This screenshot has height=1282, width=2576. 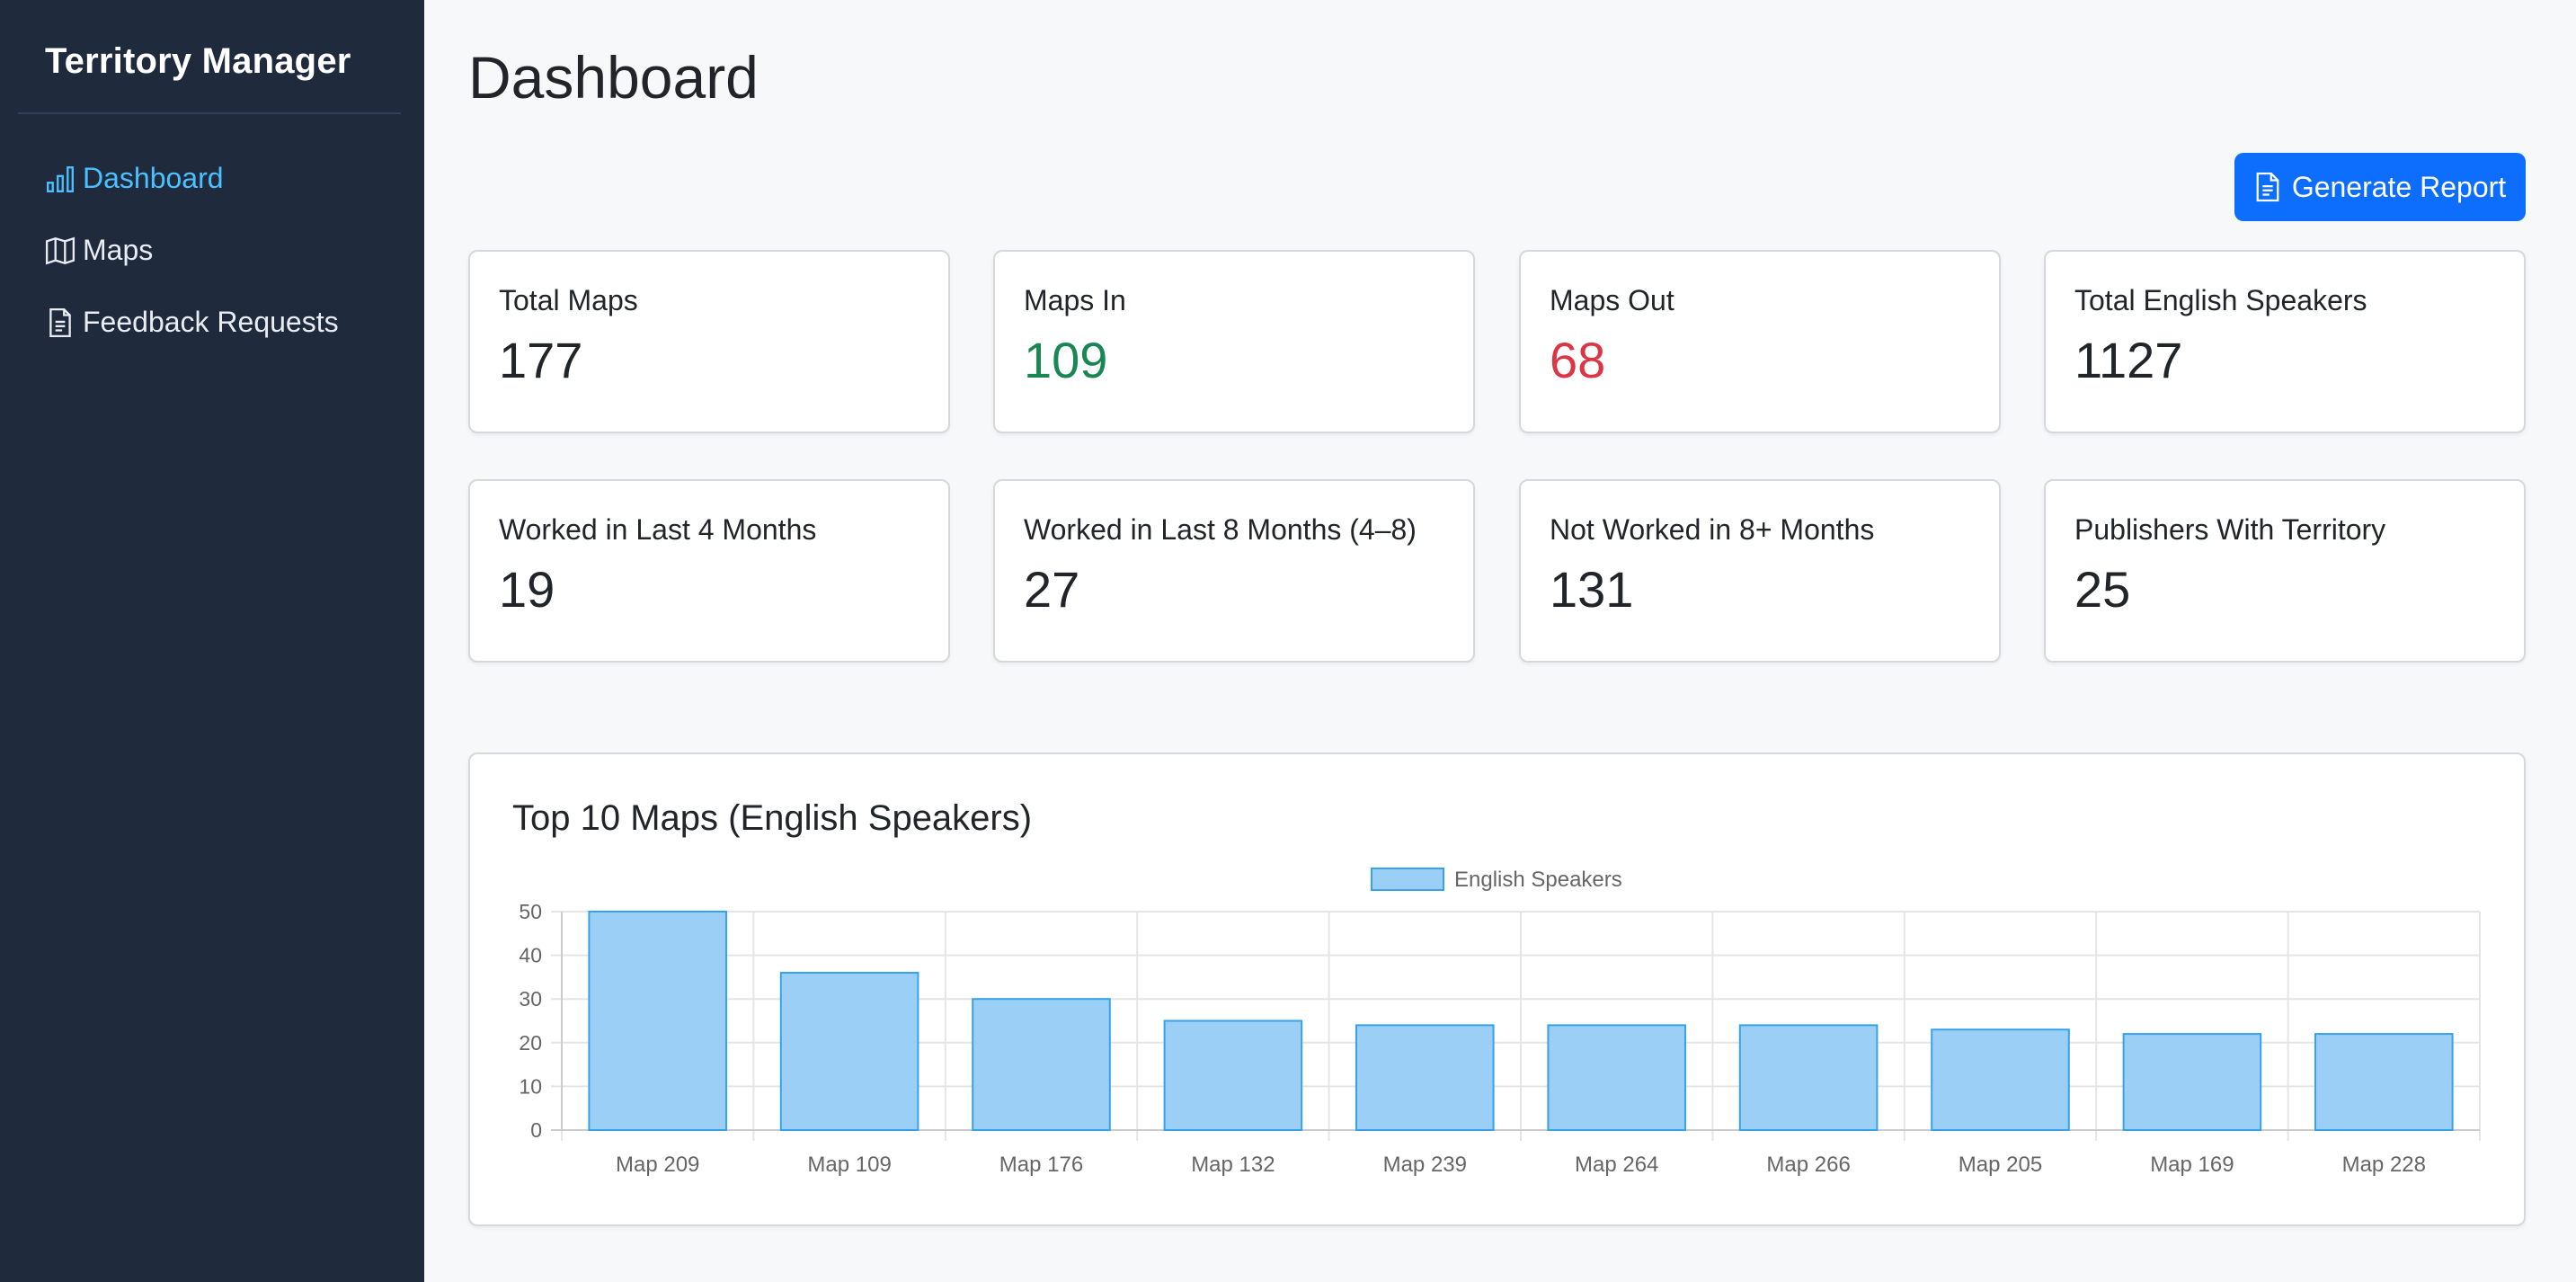 I want to click on chart-title: Top 10 Maps (English Speakers), so click(x=772, y=818).